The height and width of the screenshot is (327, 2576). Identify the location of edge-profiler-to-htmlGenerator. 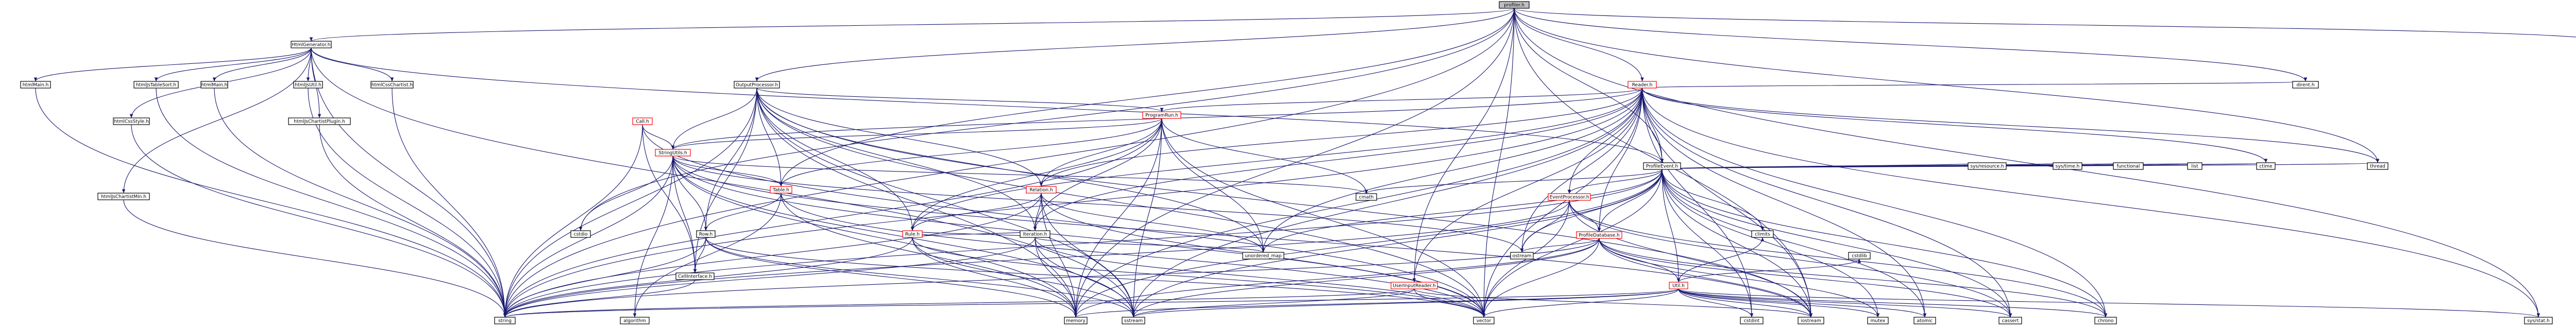
(913, 25).